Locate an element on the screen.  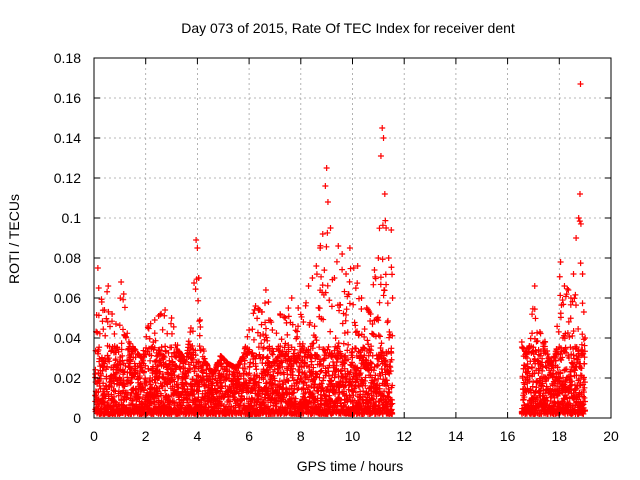
y-axis-tick-labels: 0 0.02 0.04 0.06 0.08 0.1 0.12 0.14 0.16 0.18 is located at coordinates (67, 238).